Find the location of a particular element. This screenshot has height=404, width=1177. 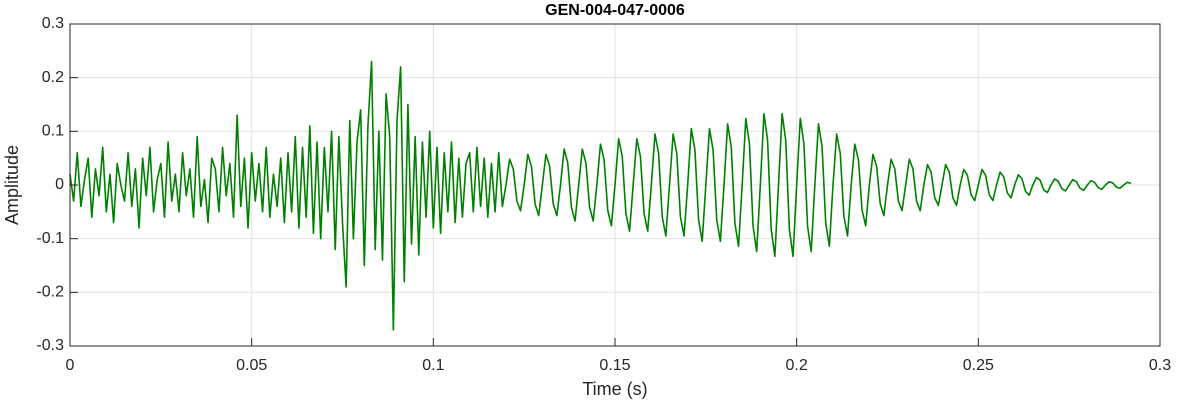

y-tick-label: 0.2 is located at coordinates (53, 77).